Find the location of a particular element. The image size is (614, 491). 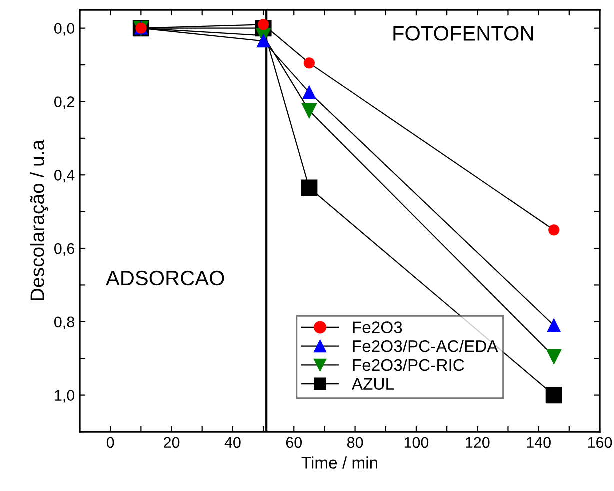

x-tick-label: 120 is located at coordinates (478, 442).